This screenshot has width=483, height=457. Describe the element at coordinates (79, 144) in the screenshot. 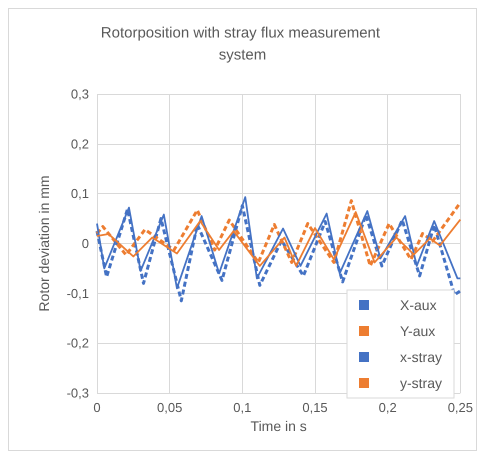

I see `y-tick-label: 0,2` at that location.